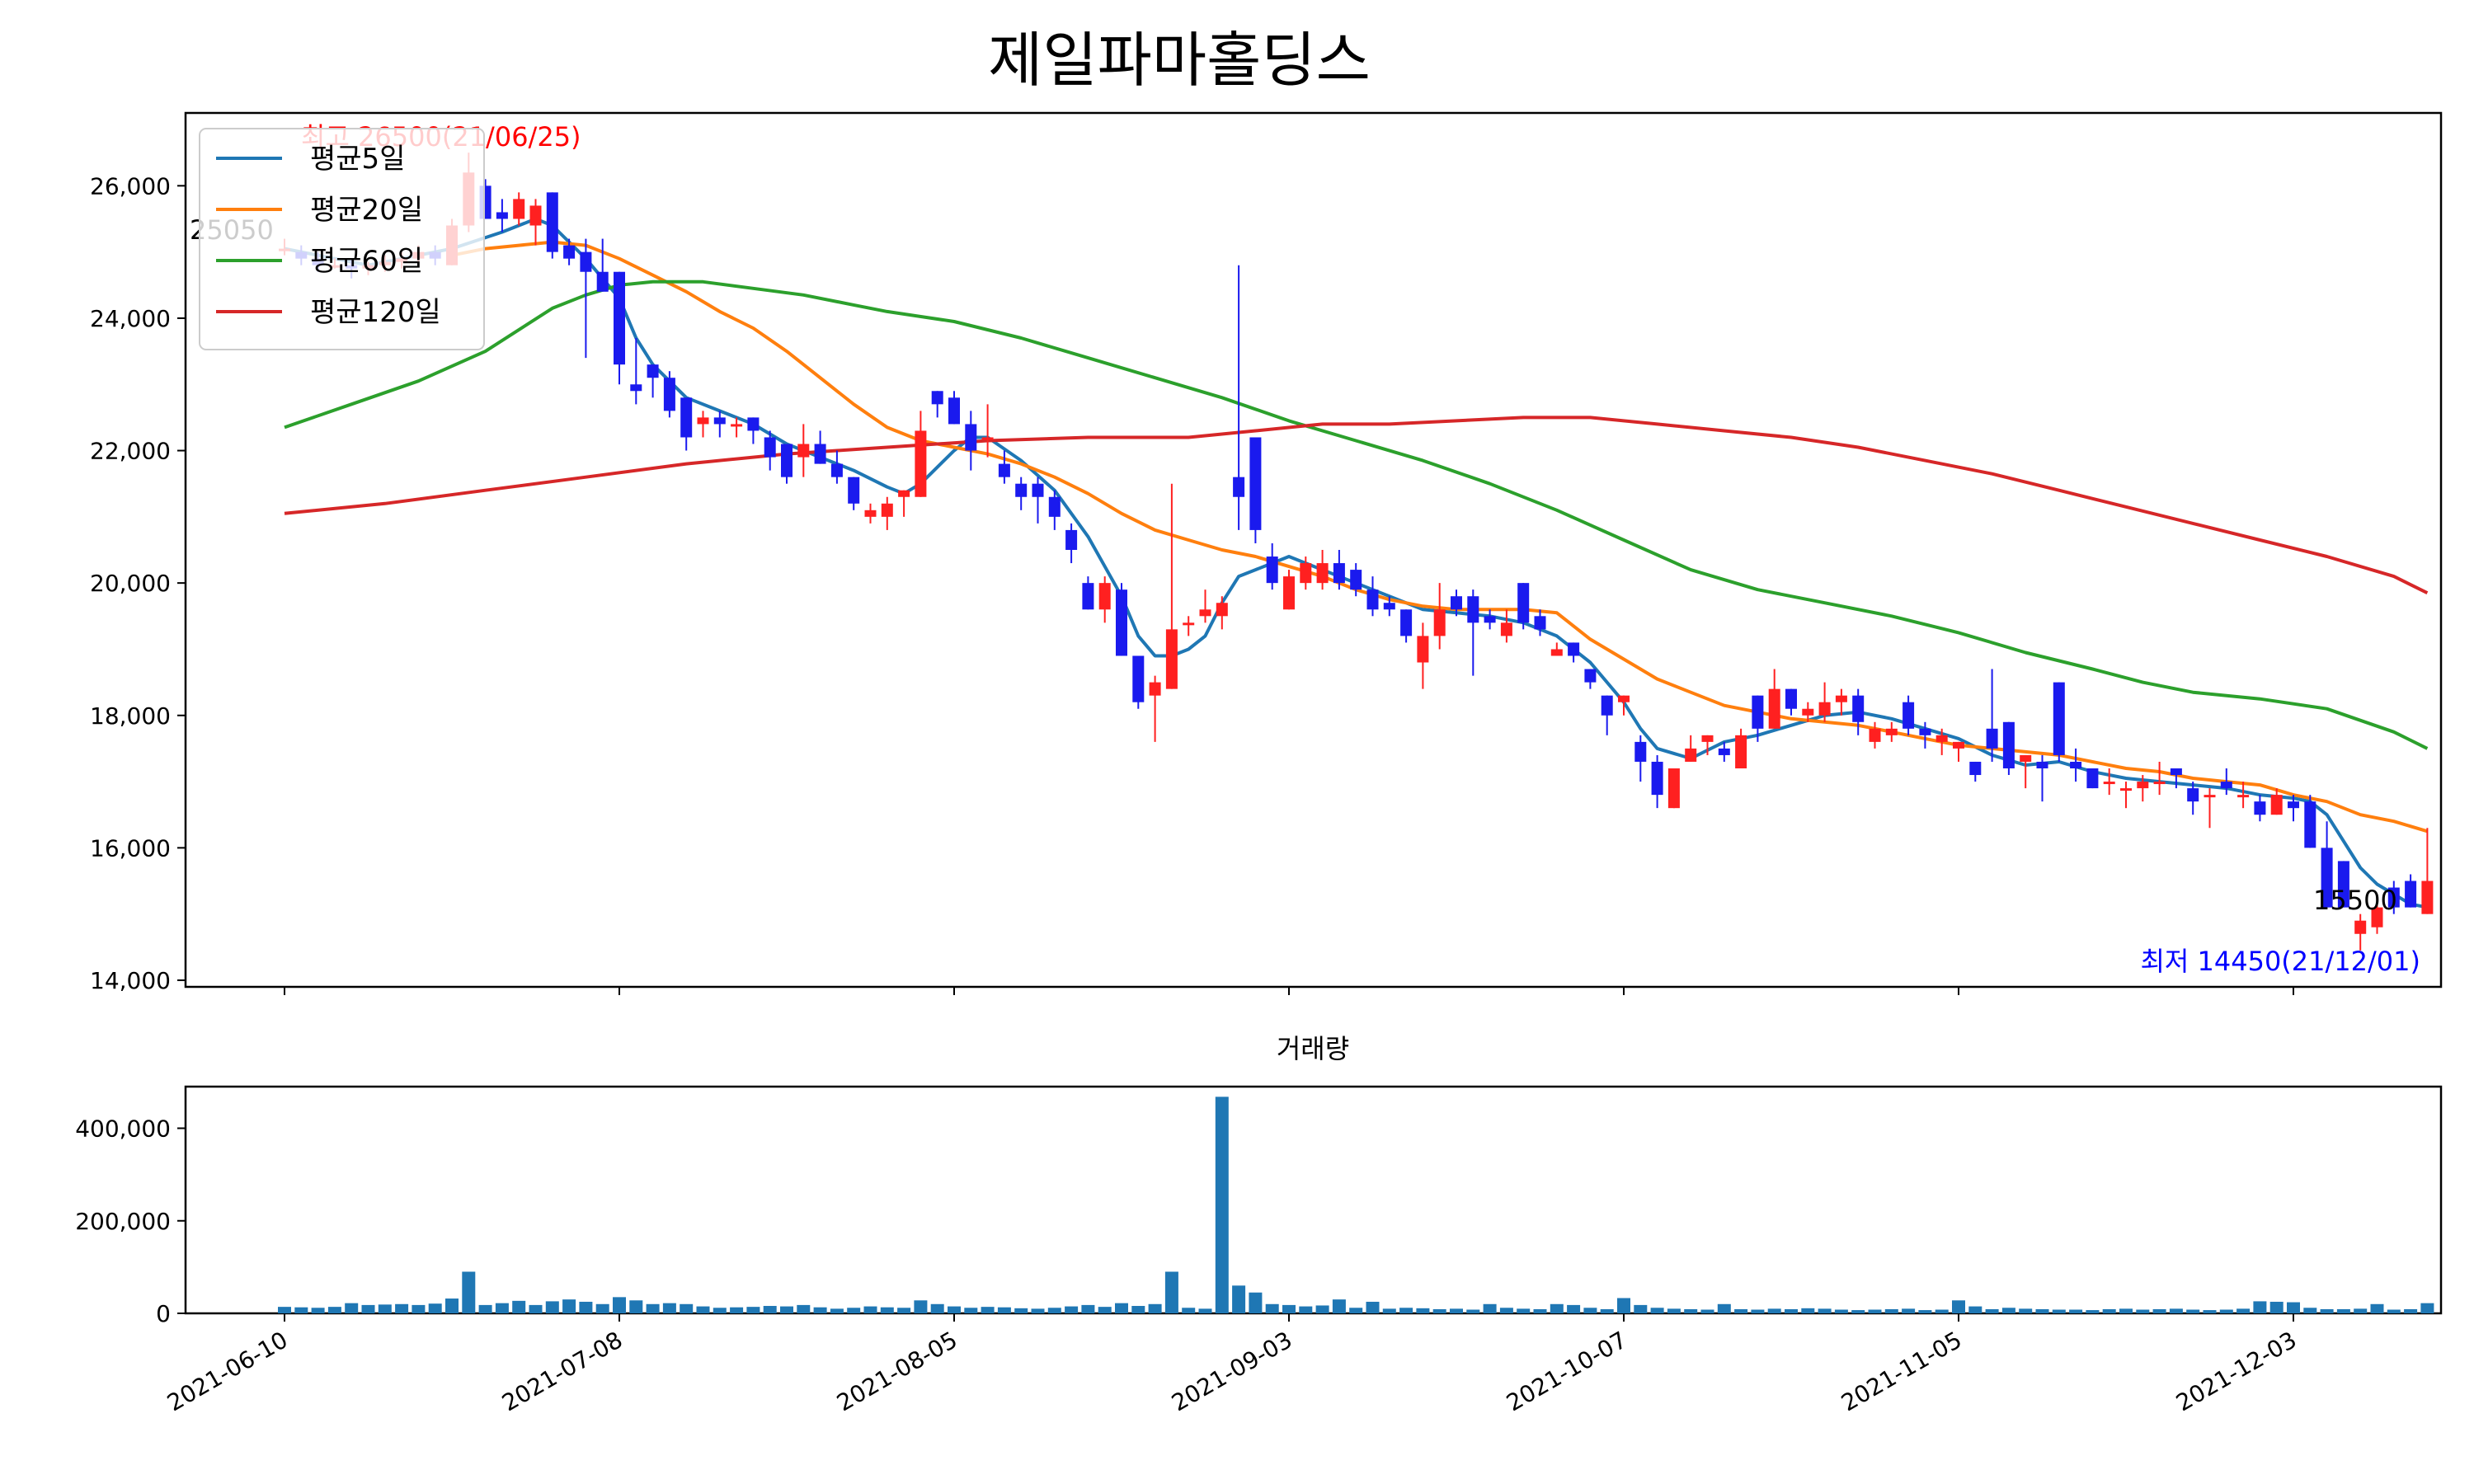 This screenshot has width=2474, height=1484. Describe the element at coordinates (2355, 901) in the screenshot. I see `last-close-annotation: 15500` at that location.